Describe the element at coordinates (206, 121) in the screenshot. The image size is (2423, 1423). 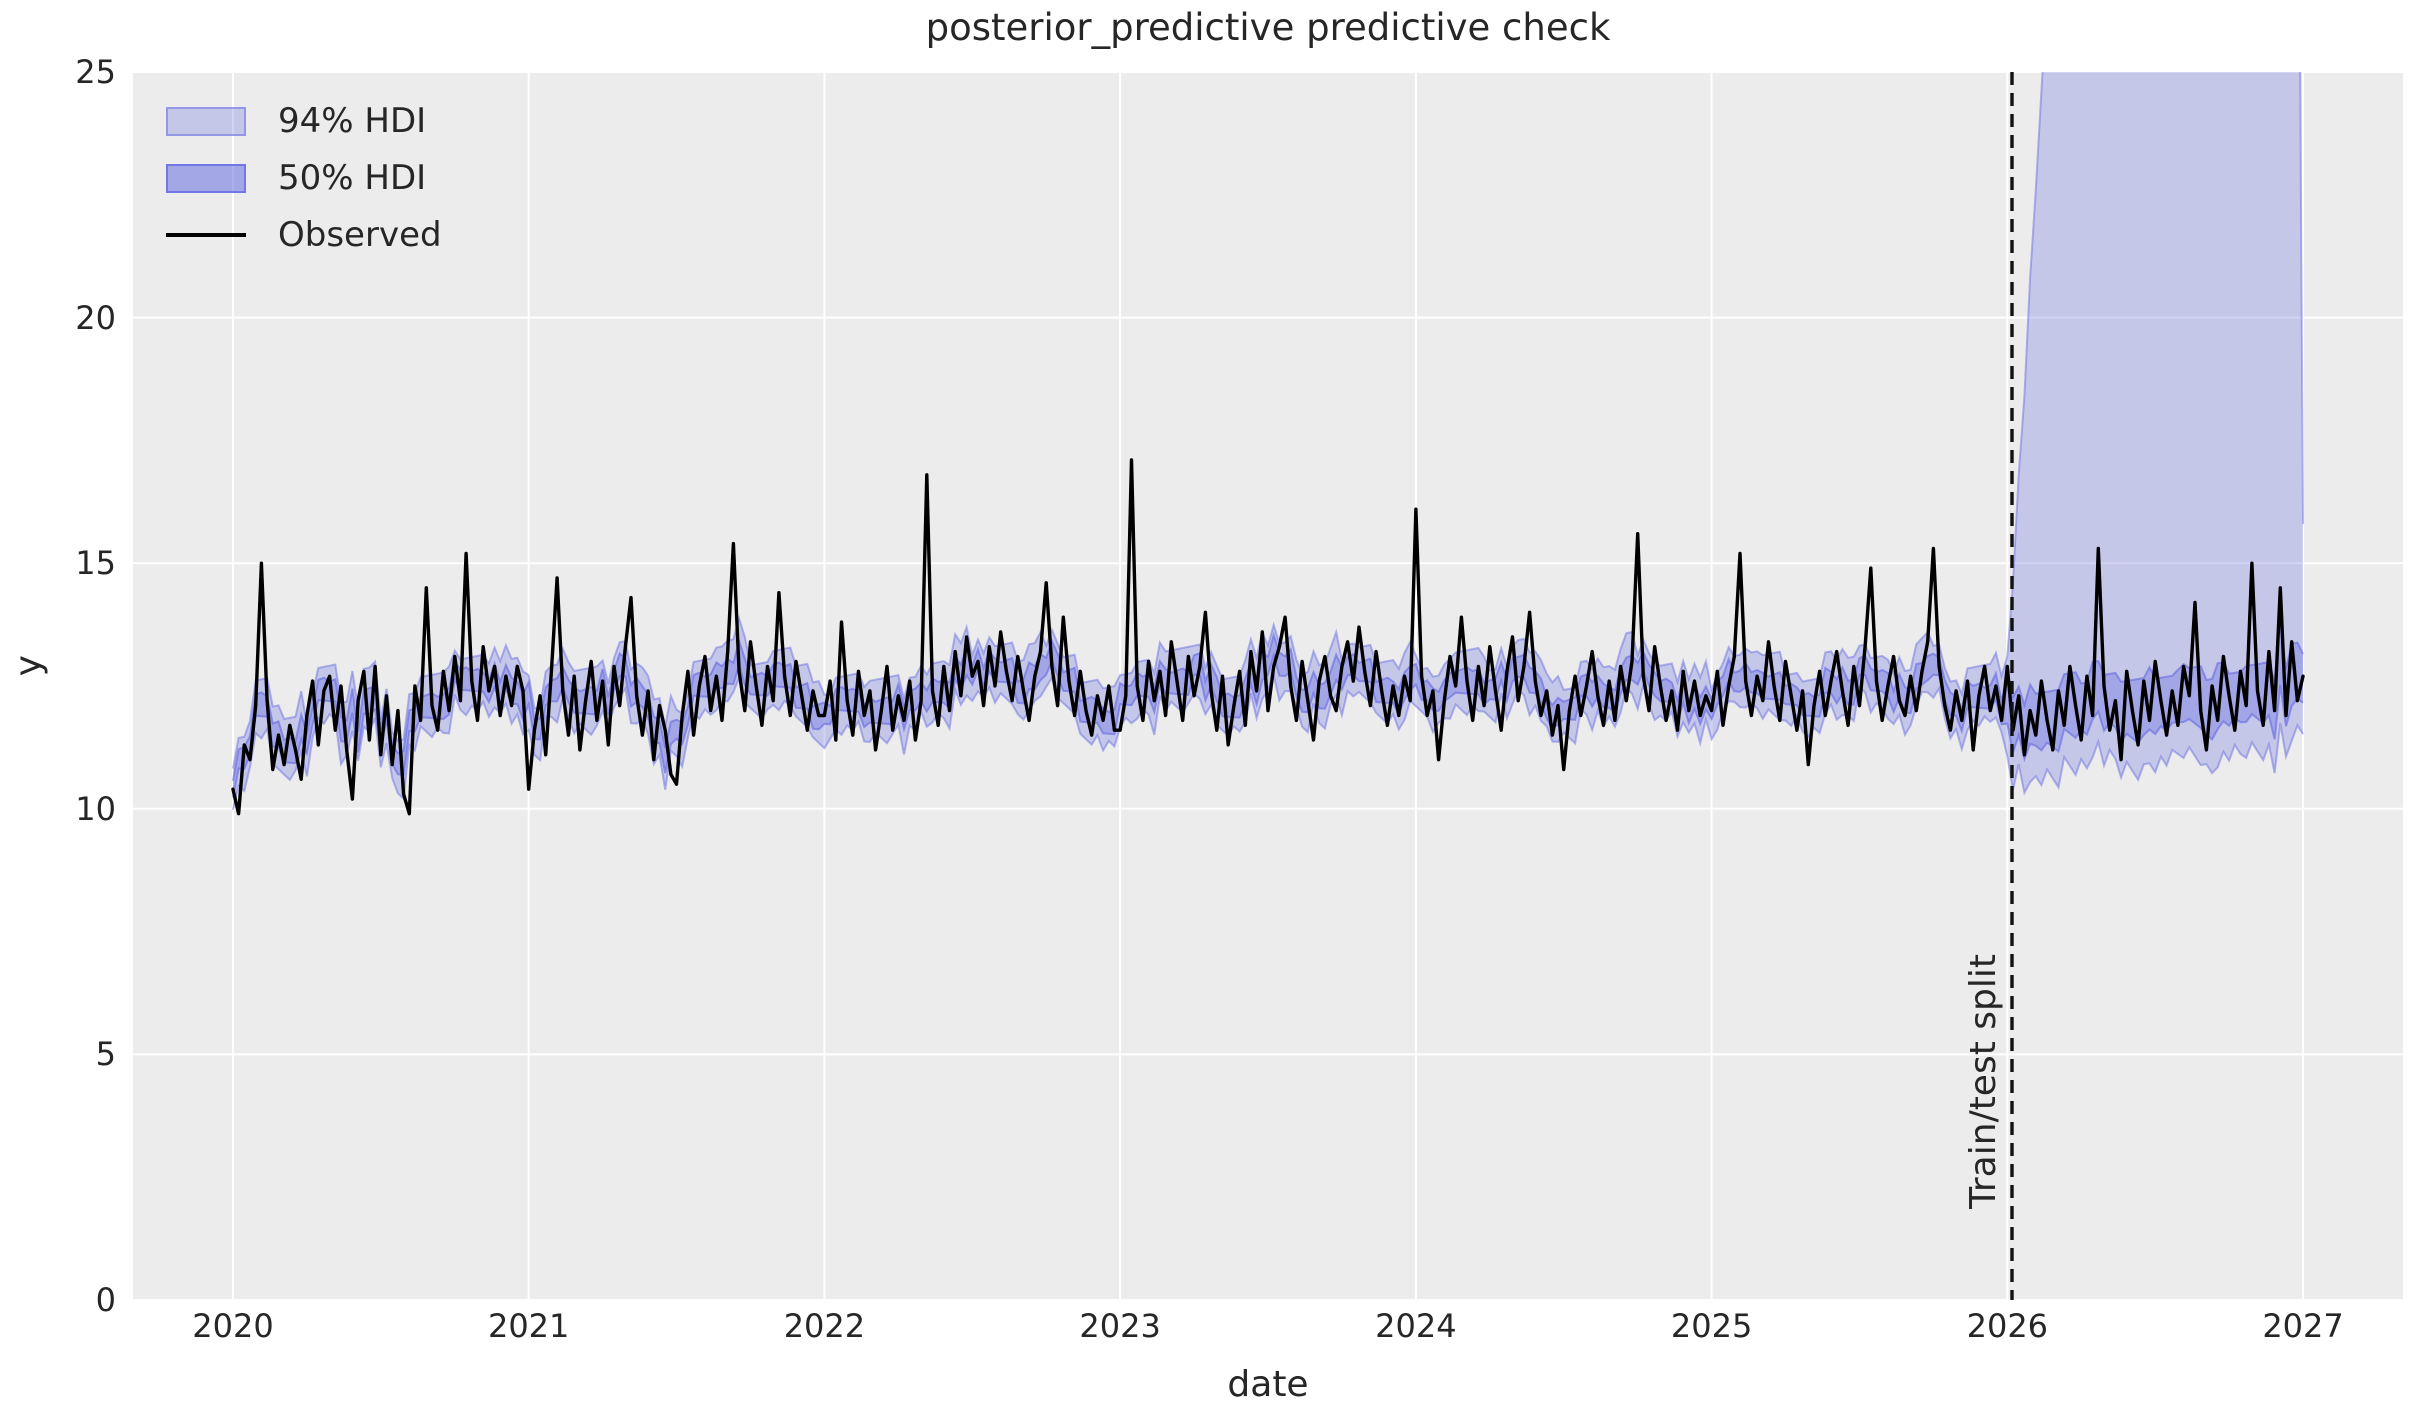
I see `hdi-94-swatch-icon` at that location.